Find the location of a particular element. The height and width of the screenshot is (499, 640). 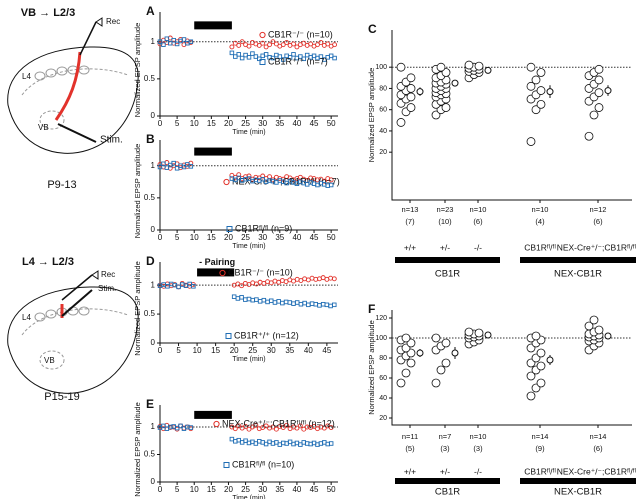

x-tick-label: 20 is located at coordinates (228, 237).